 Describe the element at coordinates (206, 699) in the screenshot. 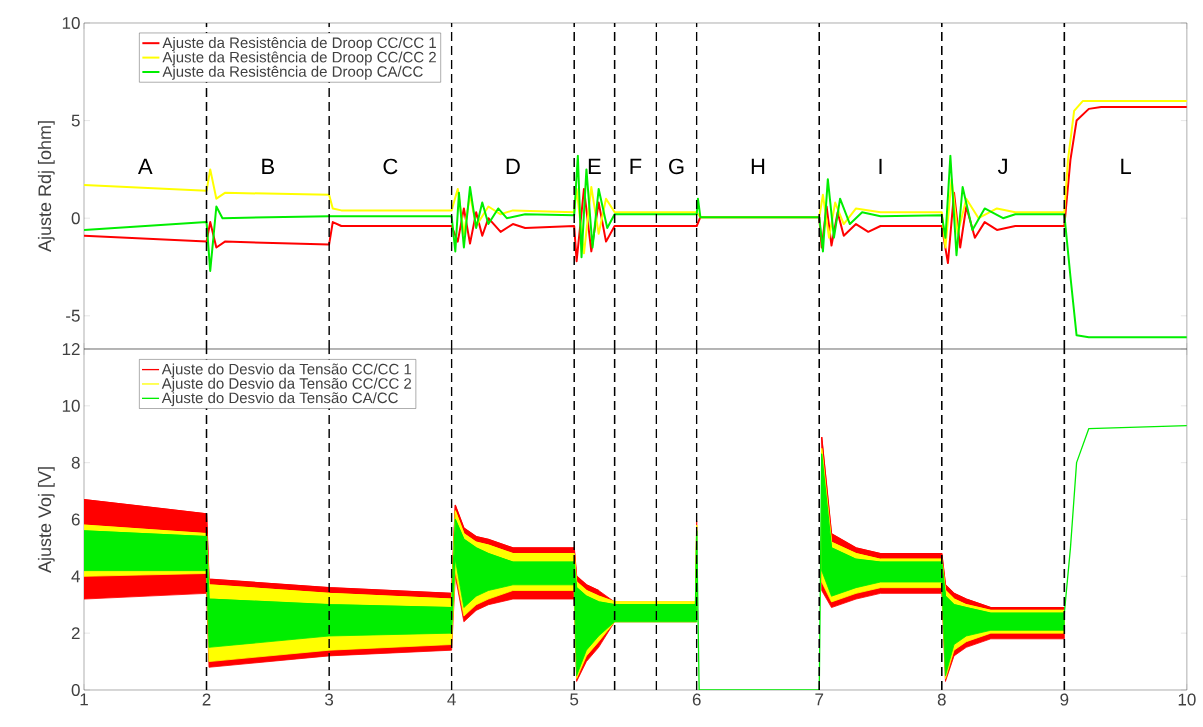

I see `x-tick-label: 2` at that location.